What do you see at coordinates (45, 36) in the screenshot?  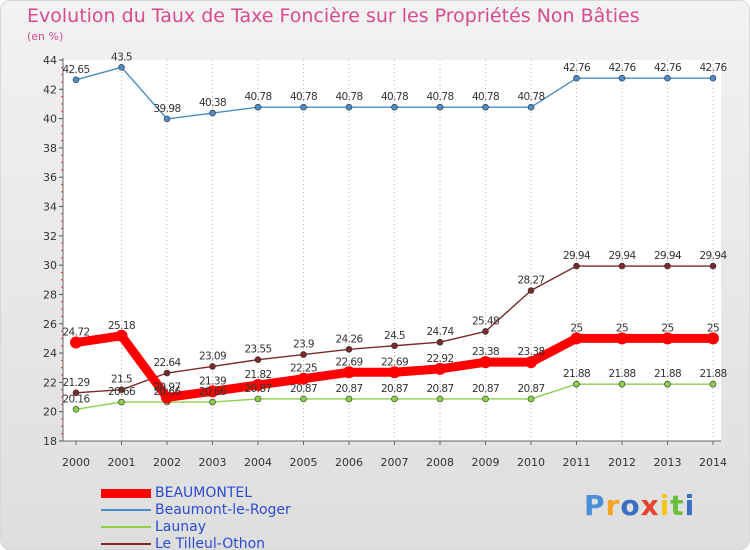 I see `chart-unit-label: (en %)` at bounding box center [45, 36].